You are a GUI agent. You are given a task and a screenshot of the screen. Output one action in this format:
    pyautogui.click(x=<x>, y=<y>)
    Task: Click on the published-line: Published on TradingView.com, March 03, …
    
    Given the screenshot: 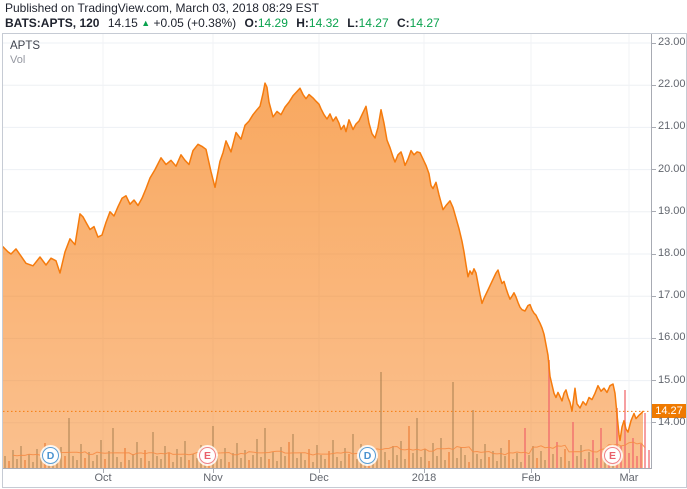 What is the action you would take?
    pyautogui.click(x=162, y=8)
    